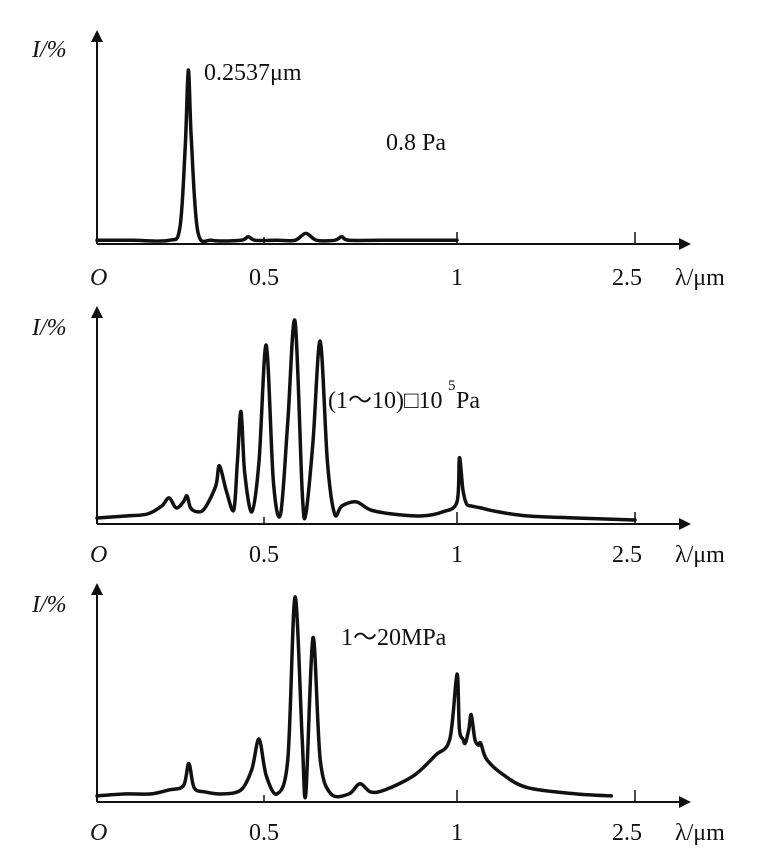 Image resolution: width=761 pixels, height=861 pixels. I want to click on annotation-pressure-exponent: 5, so click(452, 386).